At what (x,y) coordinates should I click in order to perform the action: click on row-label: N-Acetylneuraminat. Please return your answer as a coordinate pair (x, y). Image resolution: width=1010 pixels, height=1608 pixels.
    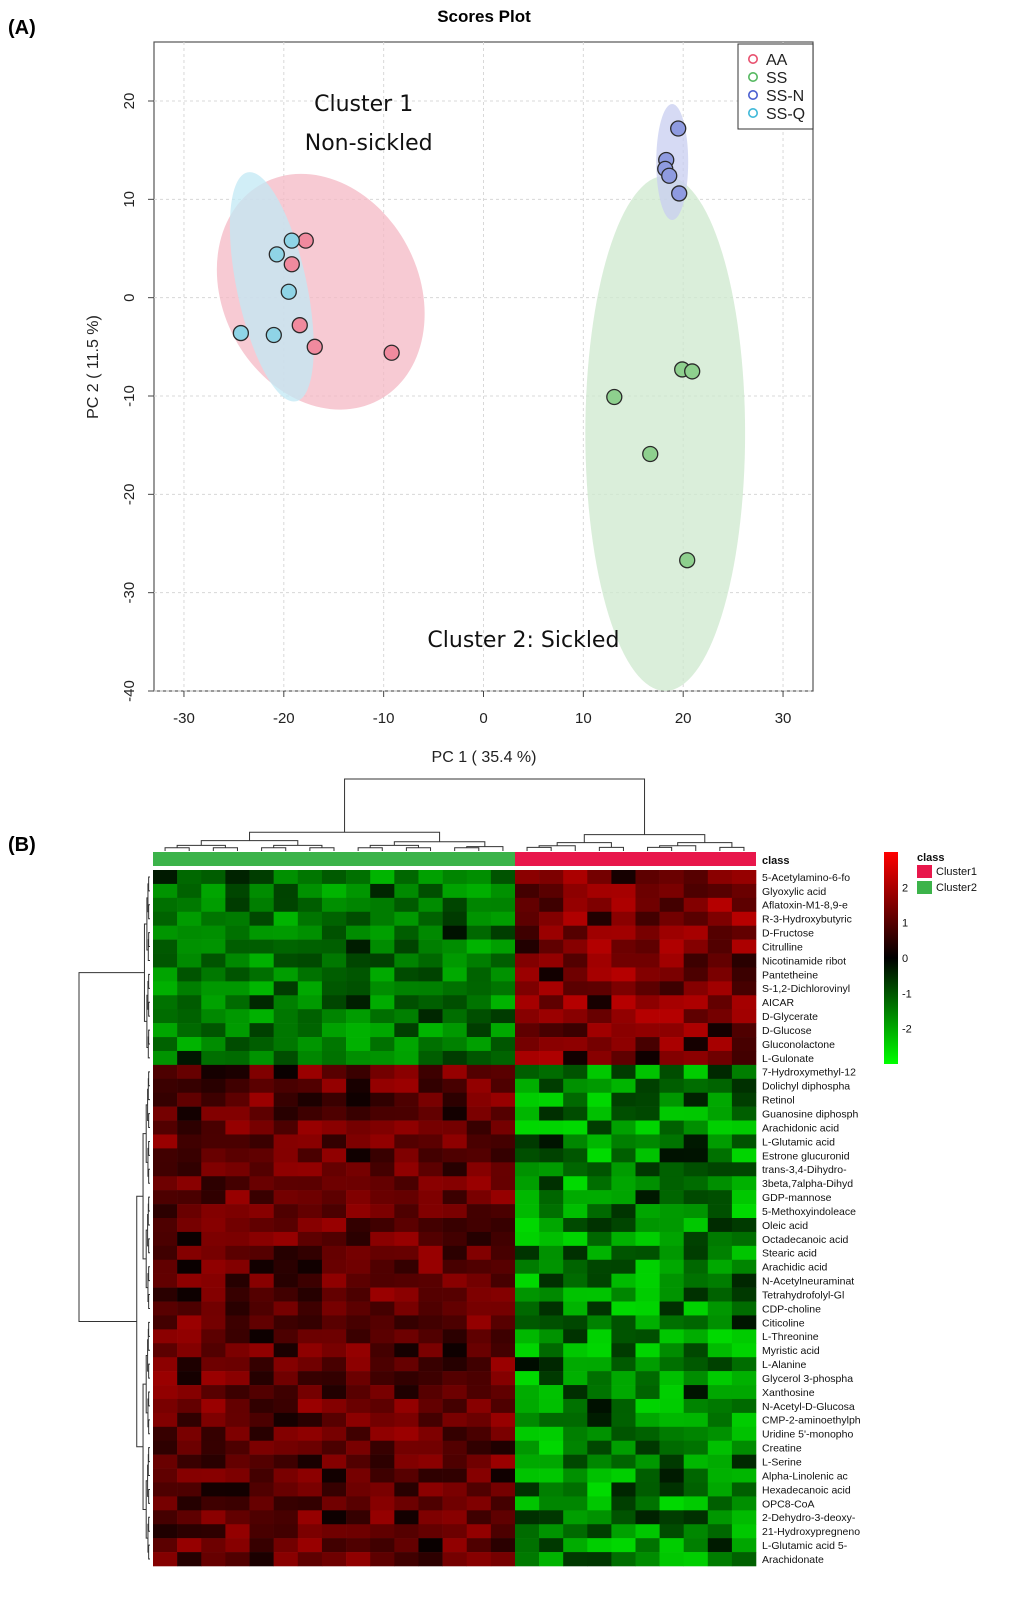
    Looking at the image, I should click on (808, 1282).